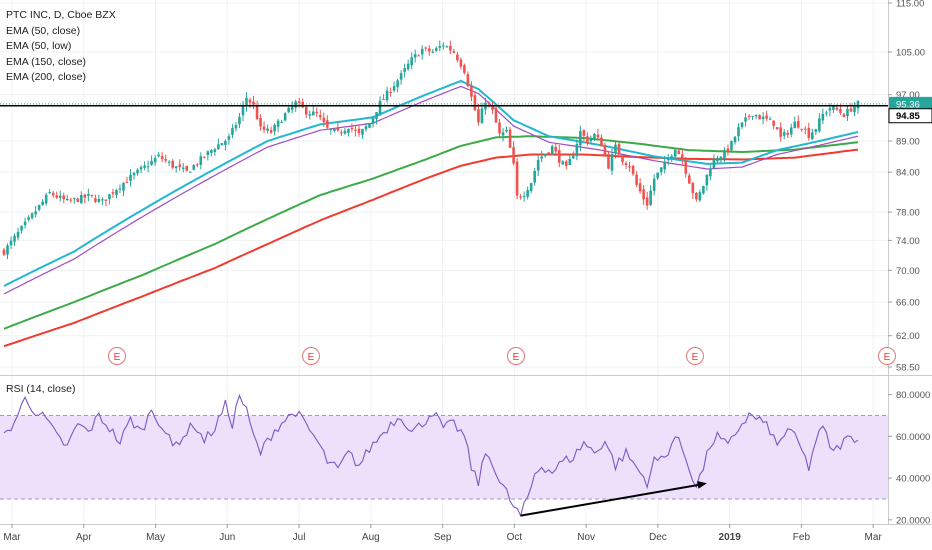  Describe the element at coordinates (611, 500) in the screenshot. I see `divergence-arrow-line` at that location.